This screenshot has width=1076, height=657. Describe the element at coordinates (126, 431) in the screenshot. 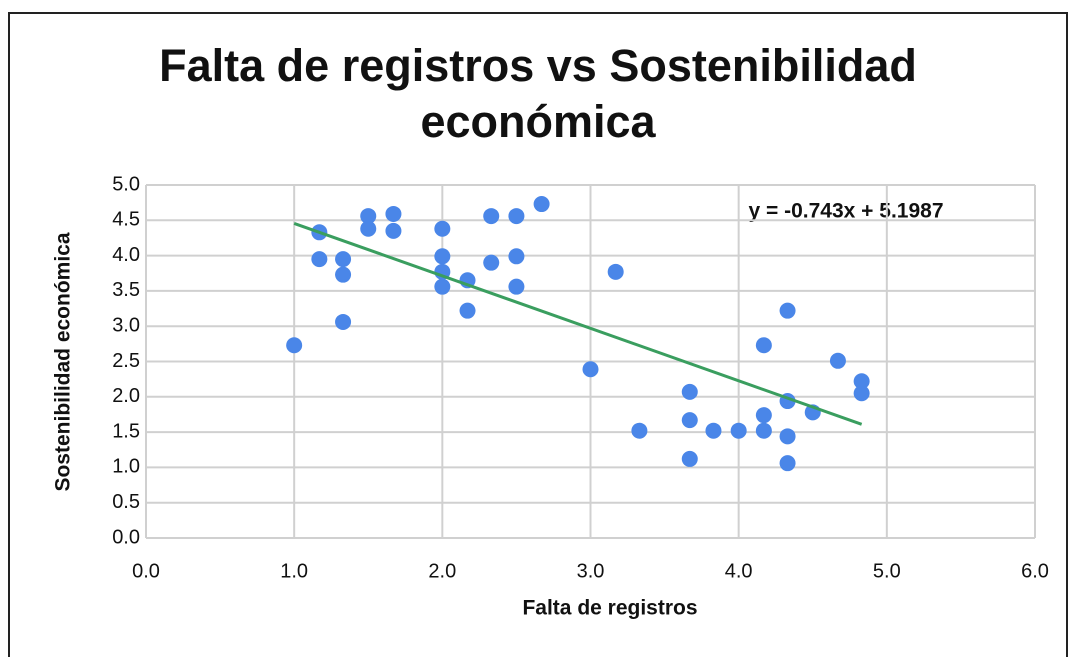

I see `y-tick-label: 1.5` at that location.